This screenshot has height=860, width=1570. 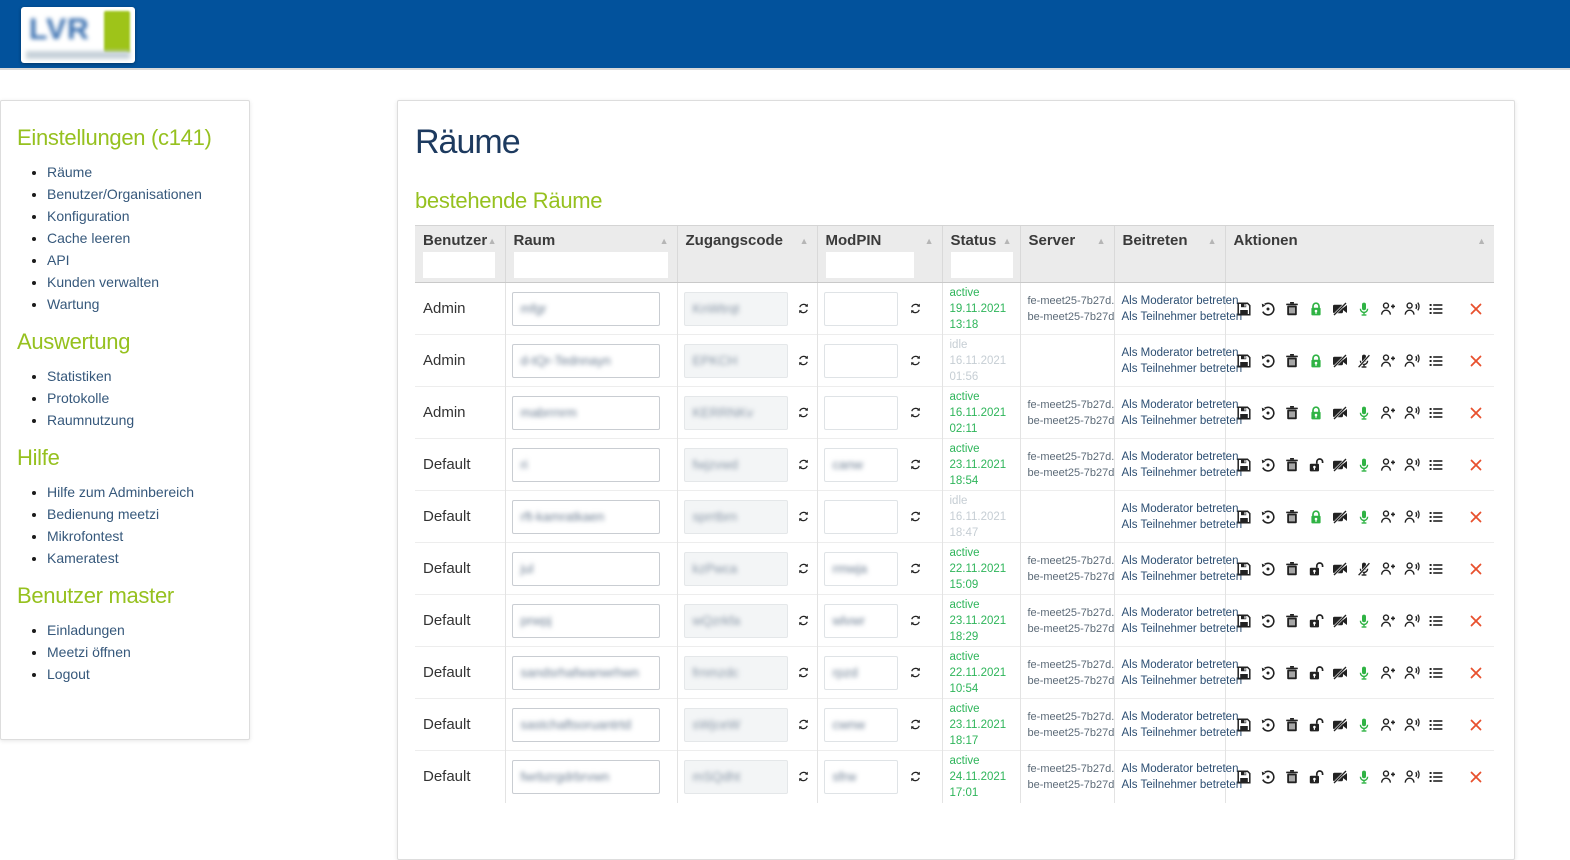 What do you see at coordinates (735, 464) in the screenshot?
I see `access-code-box: fwjzvwd` at bounding box center [735, 464].